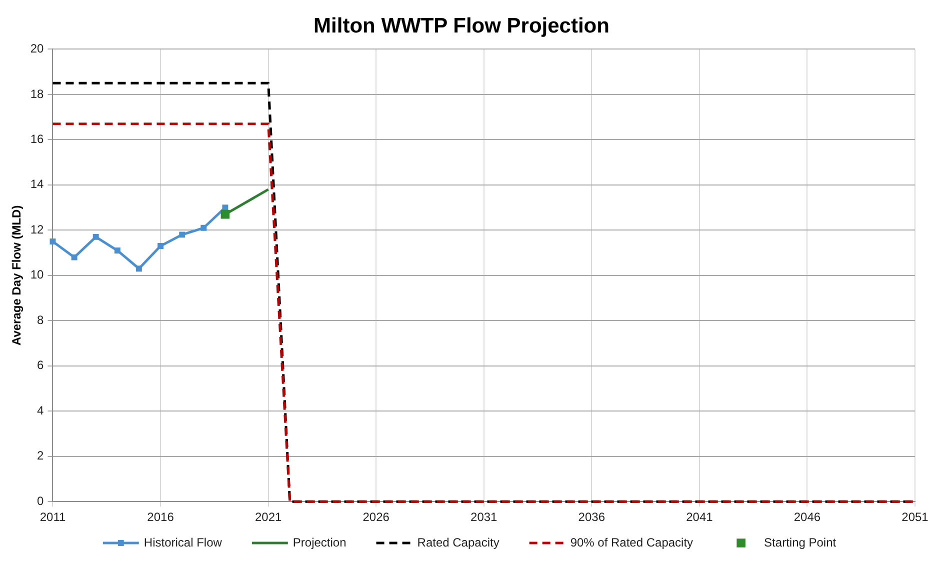  What do you see at coordinates (807, 517) in the screenshot?
I see `x-tick-label: 2046` at bounding box center [807, 517].